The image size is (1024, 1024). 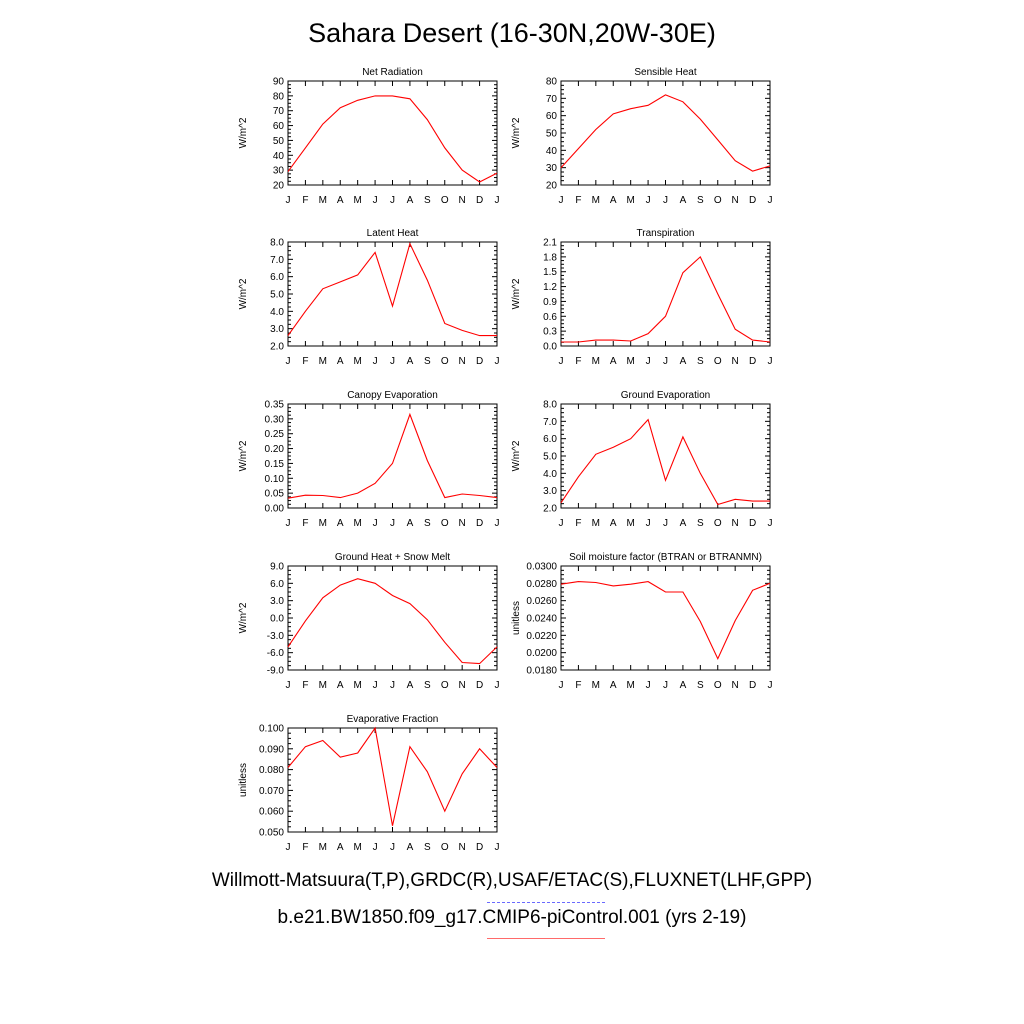 What do you see at coordinates (541, 567) in the screenshot?
I see `y-tick-label: 0.0300` at bounding box center [541, 567].